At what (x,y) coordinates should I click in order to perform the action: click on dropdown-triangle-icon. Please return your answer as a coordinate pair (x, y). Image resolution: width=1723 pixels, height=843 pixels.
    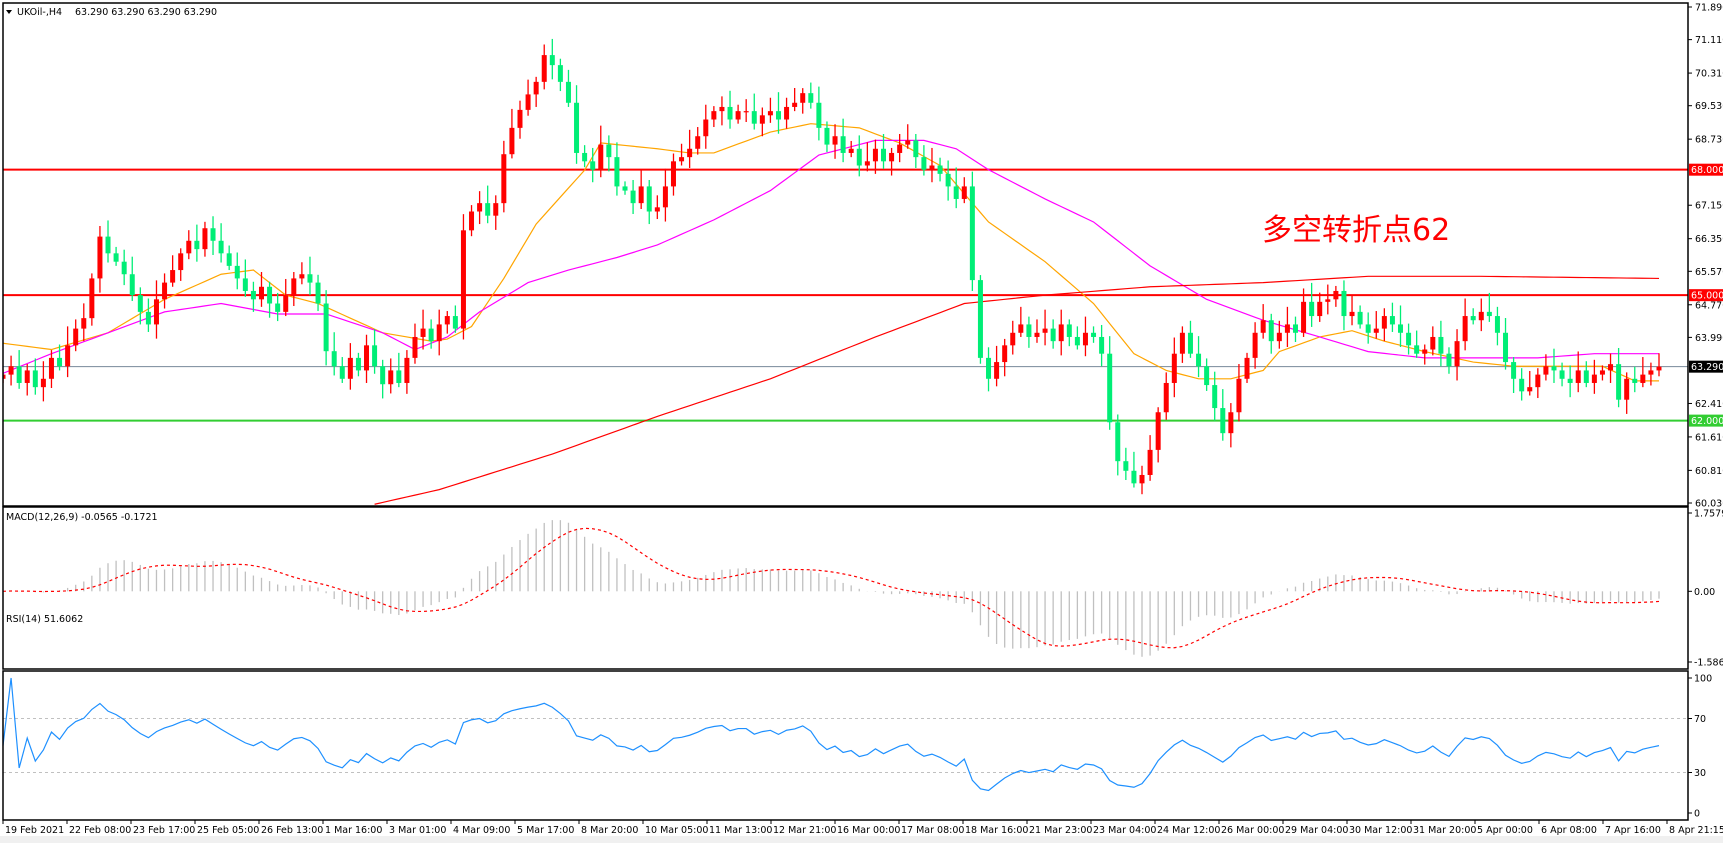
    Looking at the image, I should click on (9, 12).